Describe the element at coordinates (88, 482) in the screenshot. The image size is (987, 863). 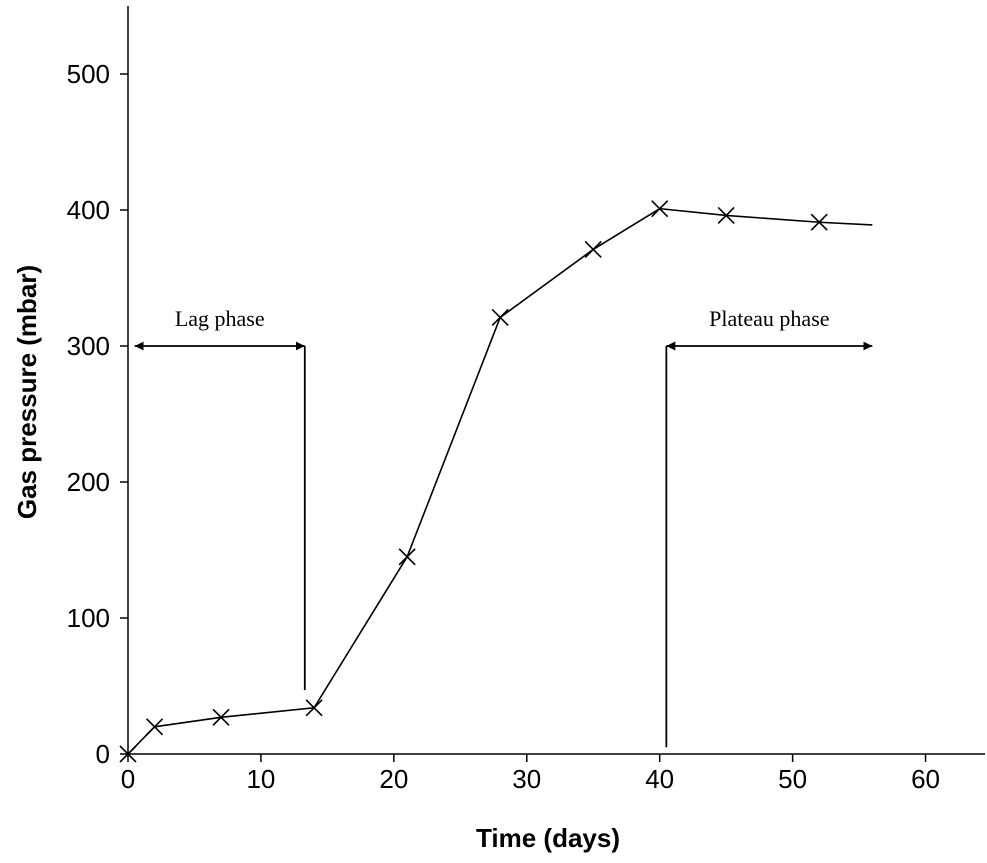
I see `y-tick-label: 200` at that location.